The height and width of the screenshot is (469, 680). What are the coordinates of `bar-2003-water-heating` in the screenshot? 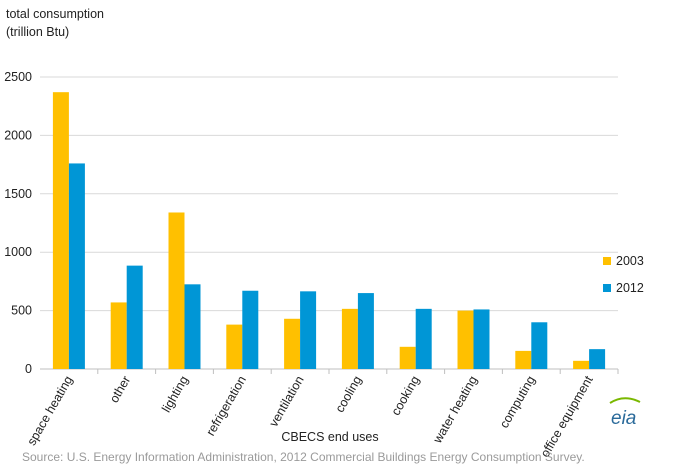 It's located at (465, 339).